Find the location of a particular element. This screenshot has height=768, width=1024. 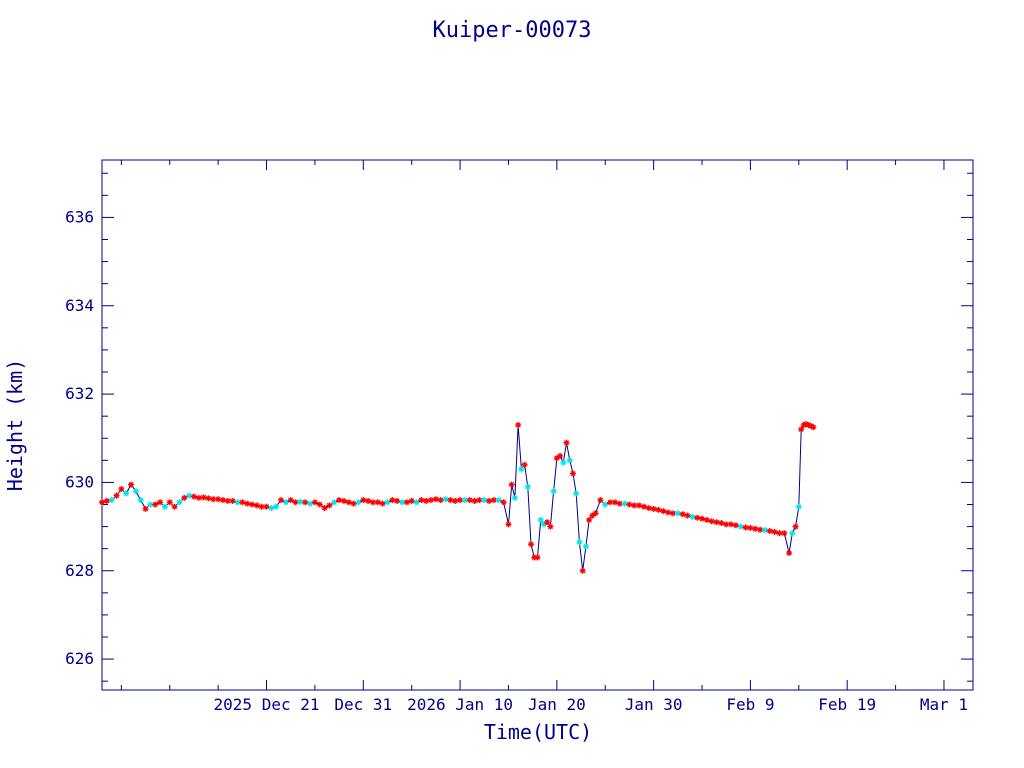

x-tick-label: Jan 30 is located at coordinates (654, 704).